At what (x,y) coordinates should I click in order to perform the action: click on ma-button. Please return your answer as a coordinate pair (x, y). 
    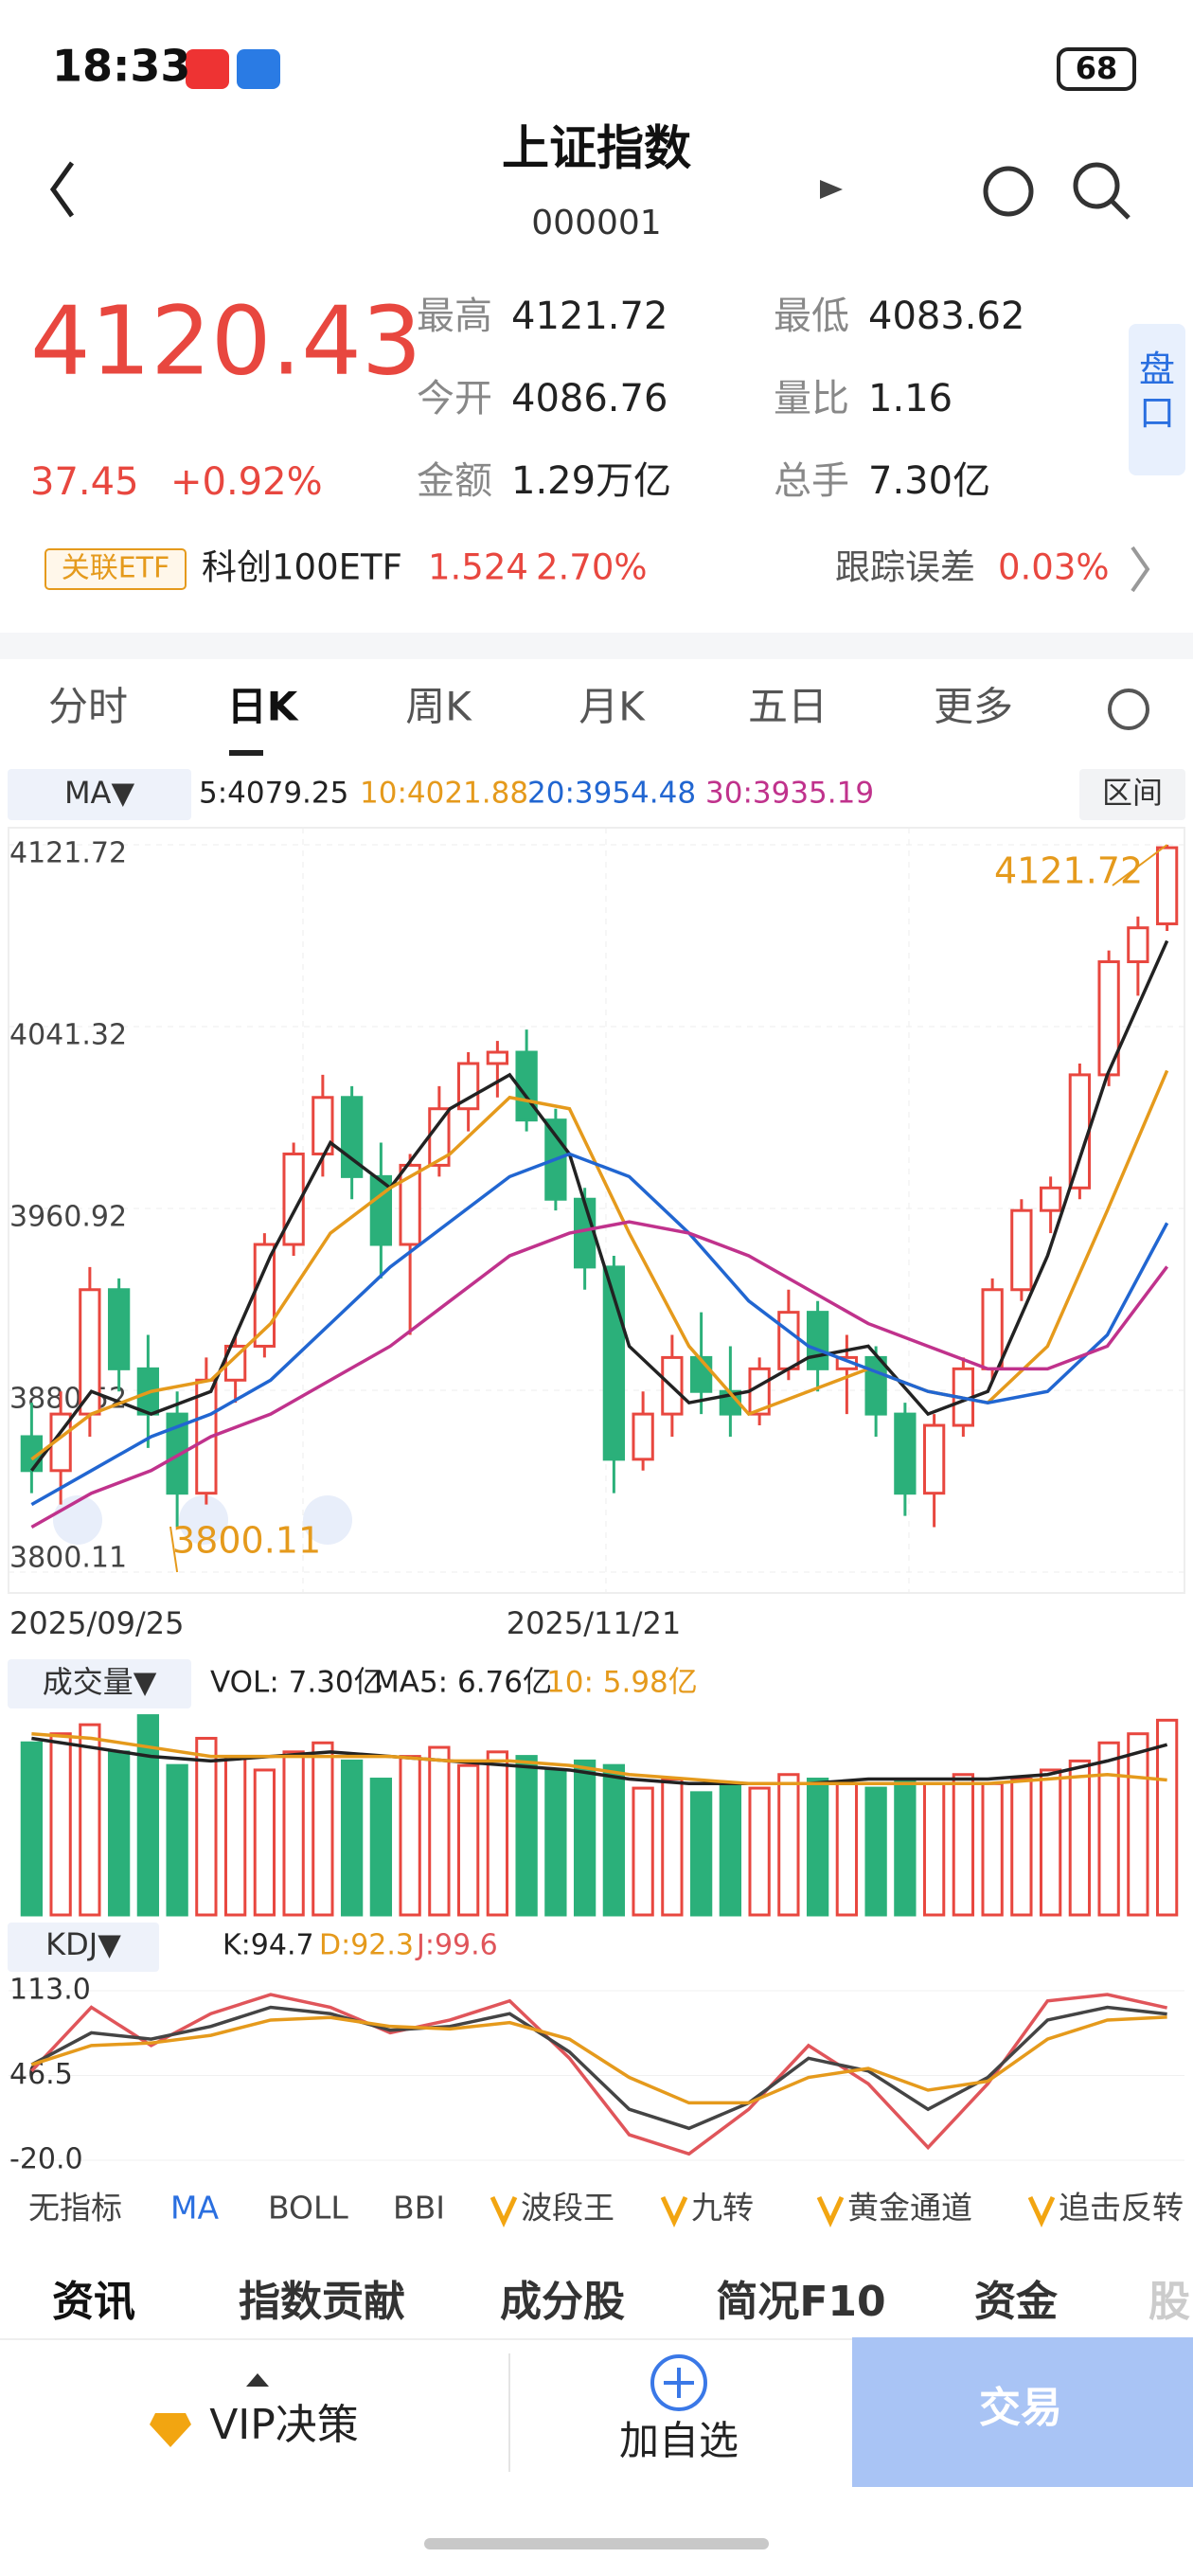
    Looking at the image, I should click on (99, 794).